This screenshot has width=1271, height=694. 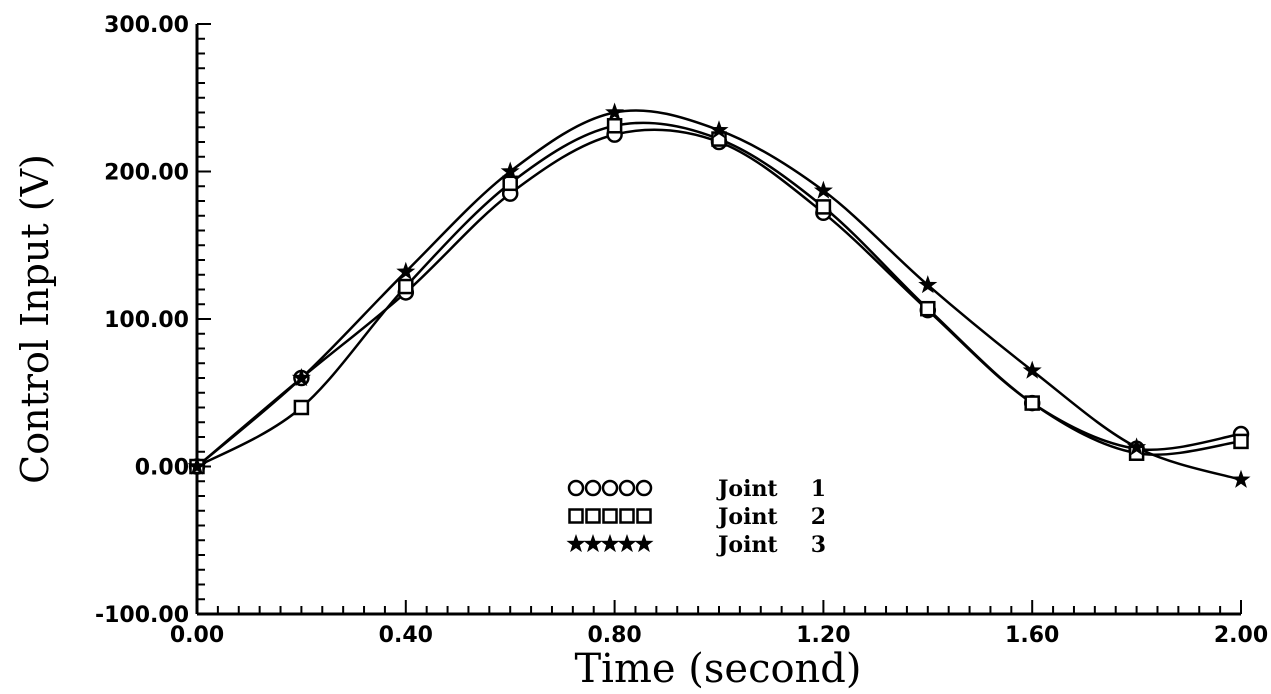 What do you see at coordinates (1241, 635) in the screenshot?
I see `x-tick-label: 2.00` at bounding box center [1241, 635].